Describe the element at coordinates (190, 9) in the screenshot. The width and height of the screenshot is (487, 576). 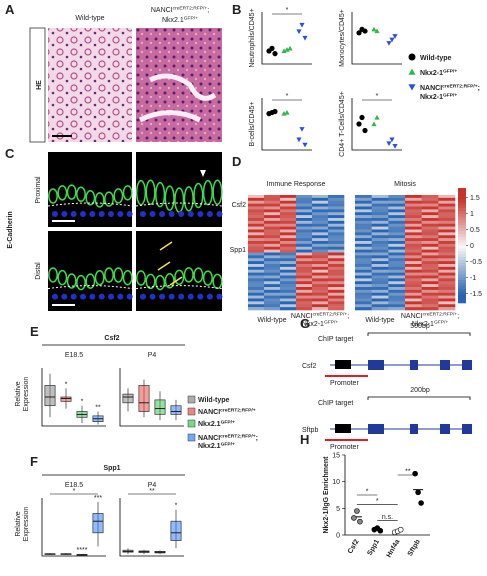
I see `superscript: creERT2;RFP/+` at that location.